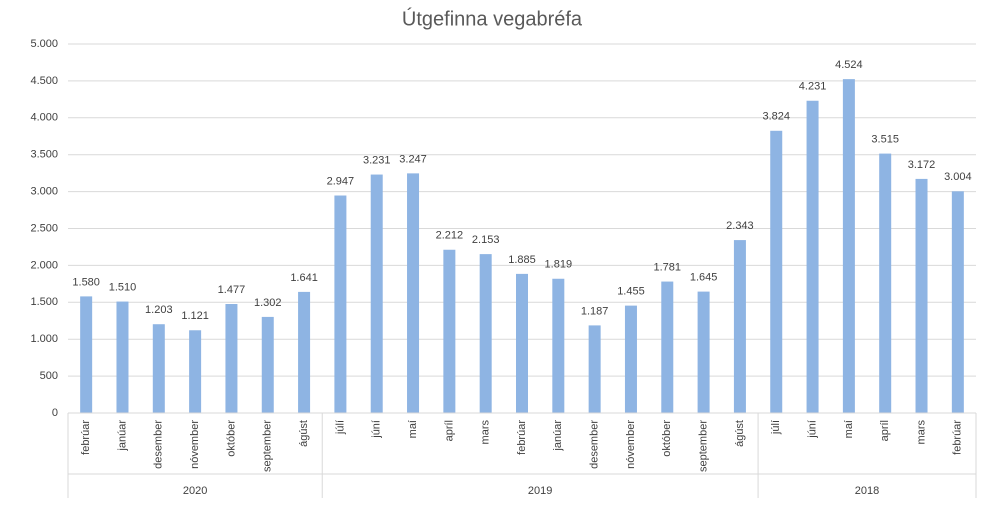  I want to click on value-label: 1.580, so click(86, 282).